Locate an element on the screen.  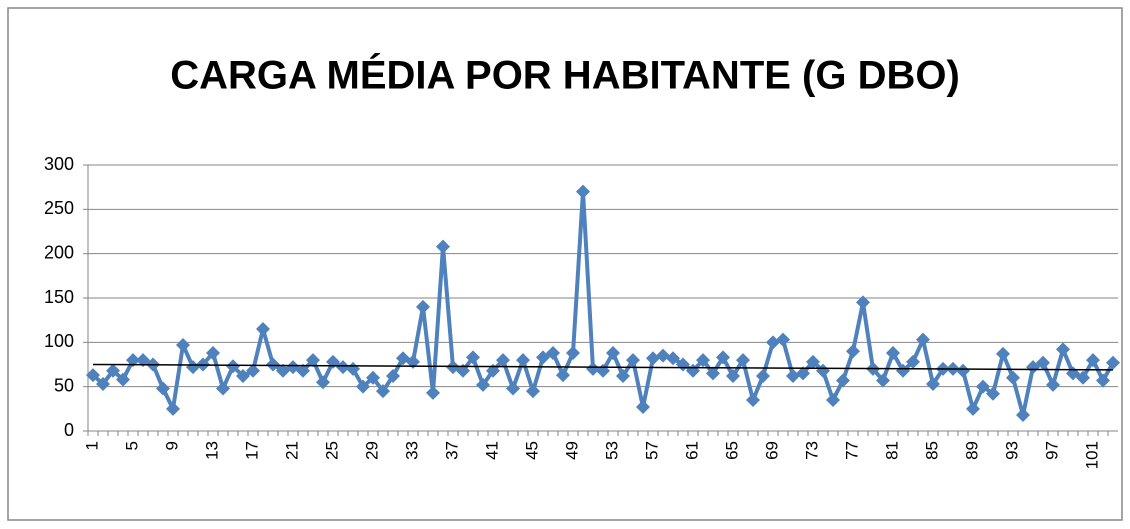
y-tick-label: 100 is located at coordinates (59, 341).